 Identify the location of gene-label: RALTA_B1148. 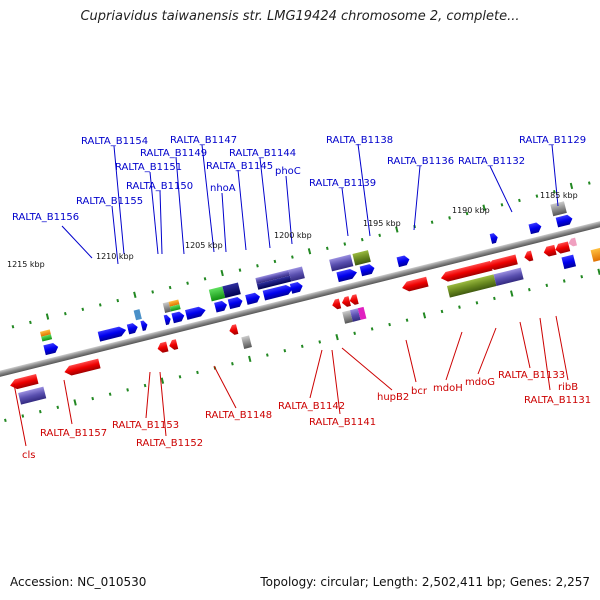
(238, 415).